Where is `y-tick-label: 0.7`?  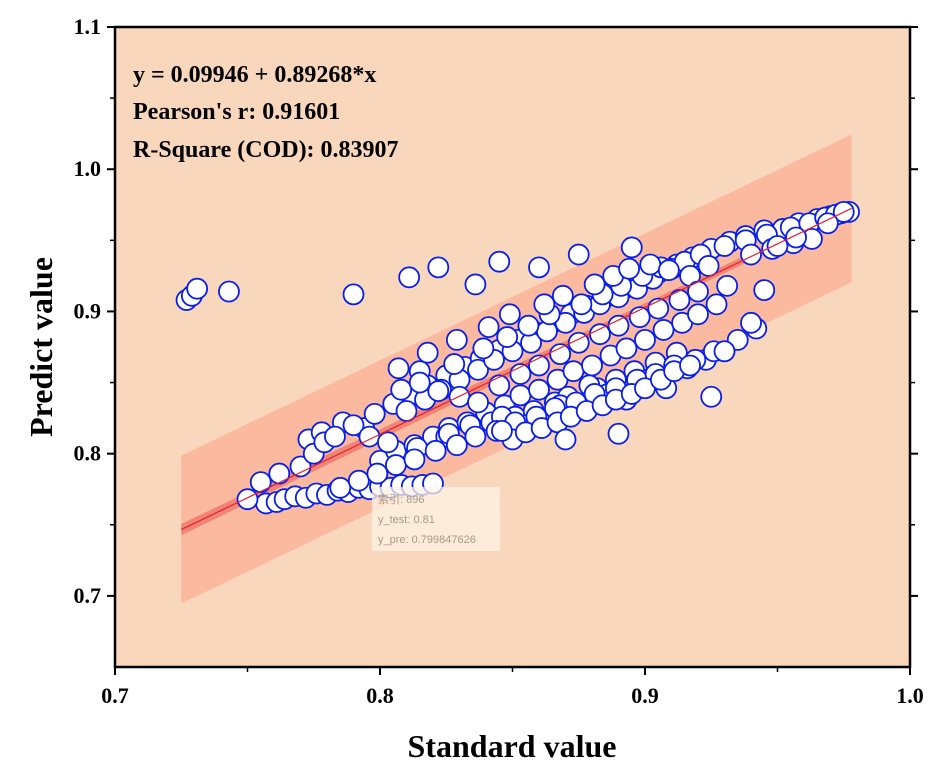 y-tick-label: 0.7 is located at coordinates (88, 595).